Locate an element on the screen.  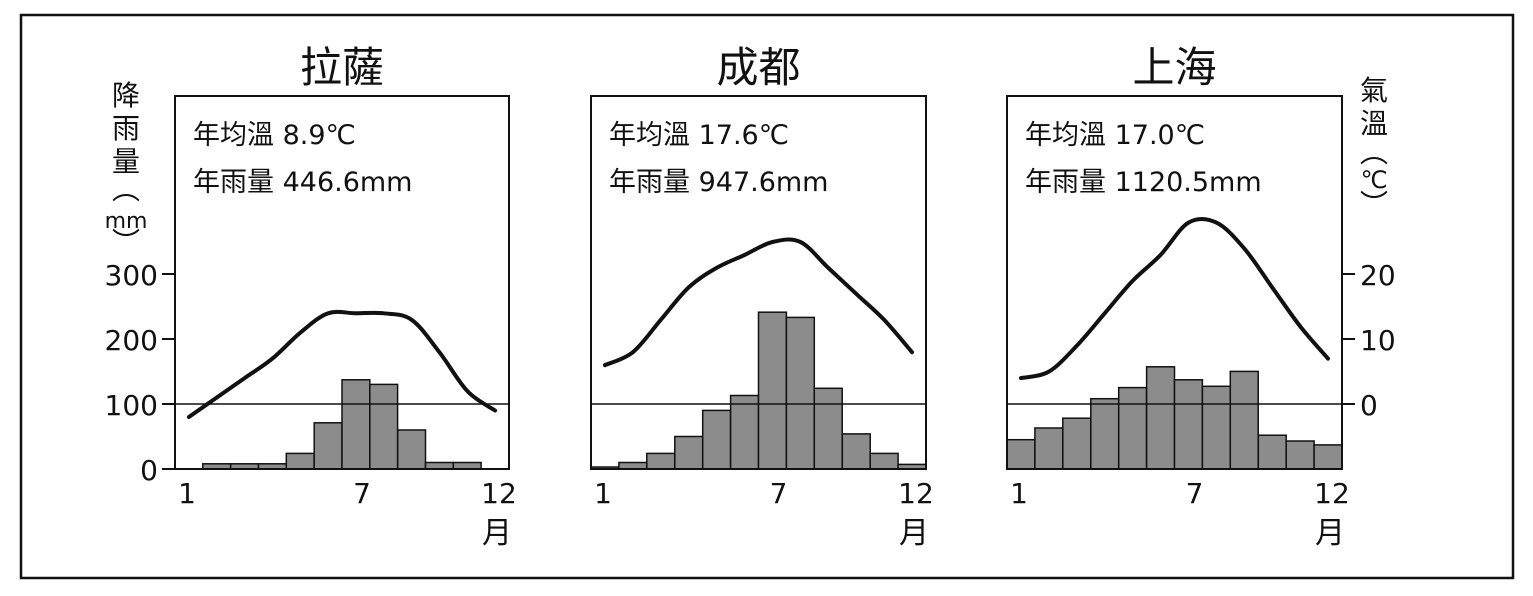
y-right-tick-label: 20 is located at coordinates (1378, 275).